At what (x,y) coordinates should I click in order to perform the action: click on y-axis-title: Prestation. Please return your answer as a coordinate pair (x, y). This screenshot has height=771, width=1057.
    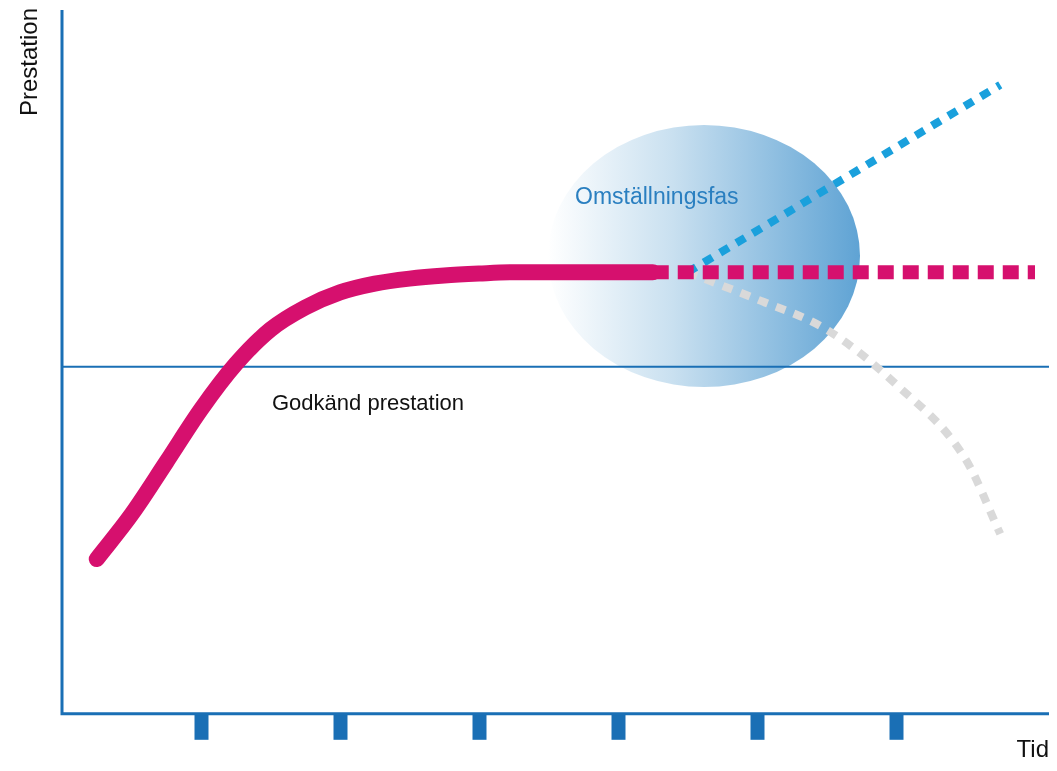
    Looking at the image, I should click on (28, 62).